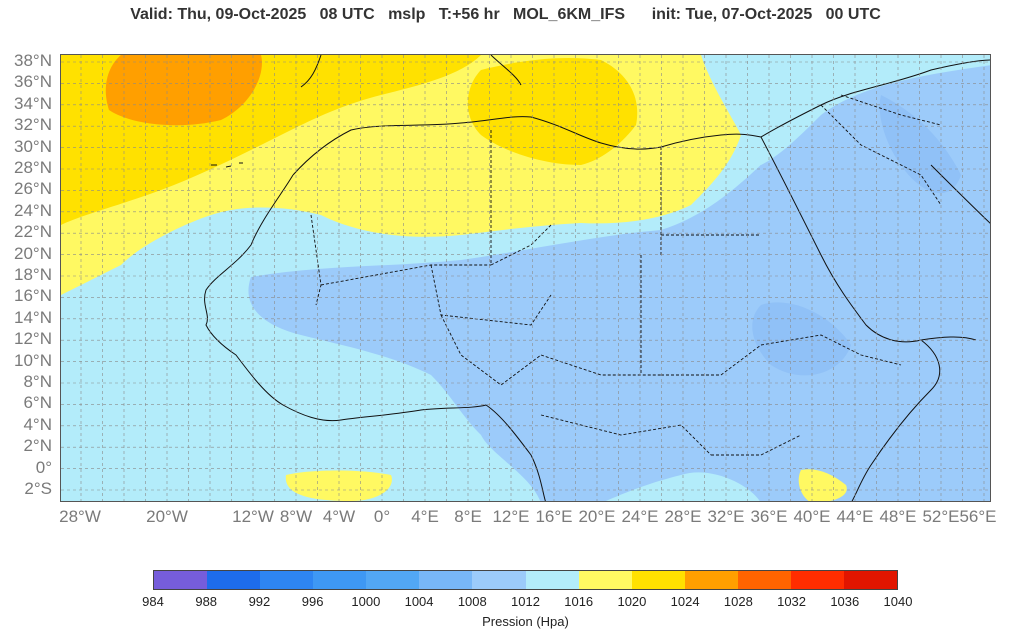  I want to click on pressure-1020-central, so click(552, 111).